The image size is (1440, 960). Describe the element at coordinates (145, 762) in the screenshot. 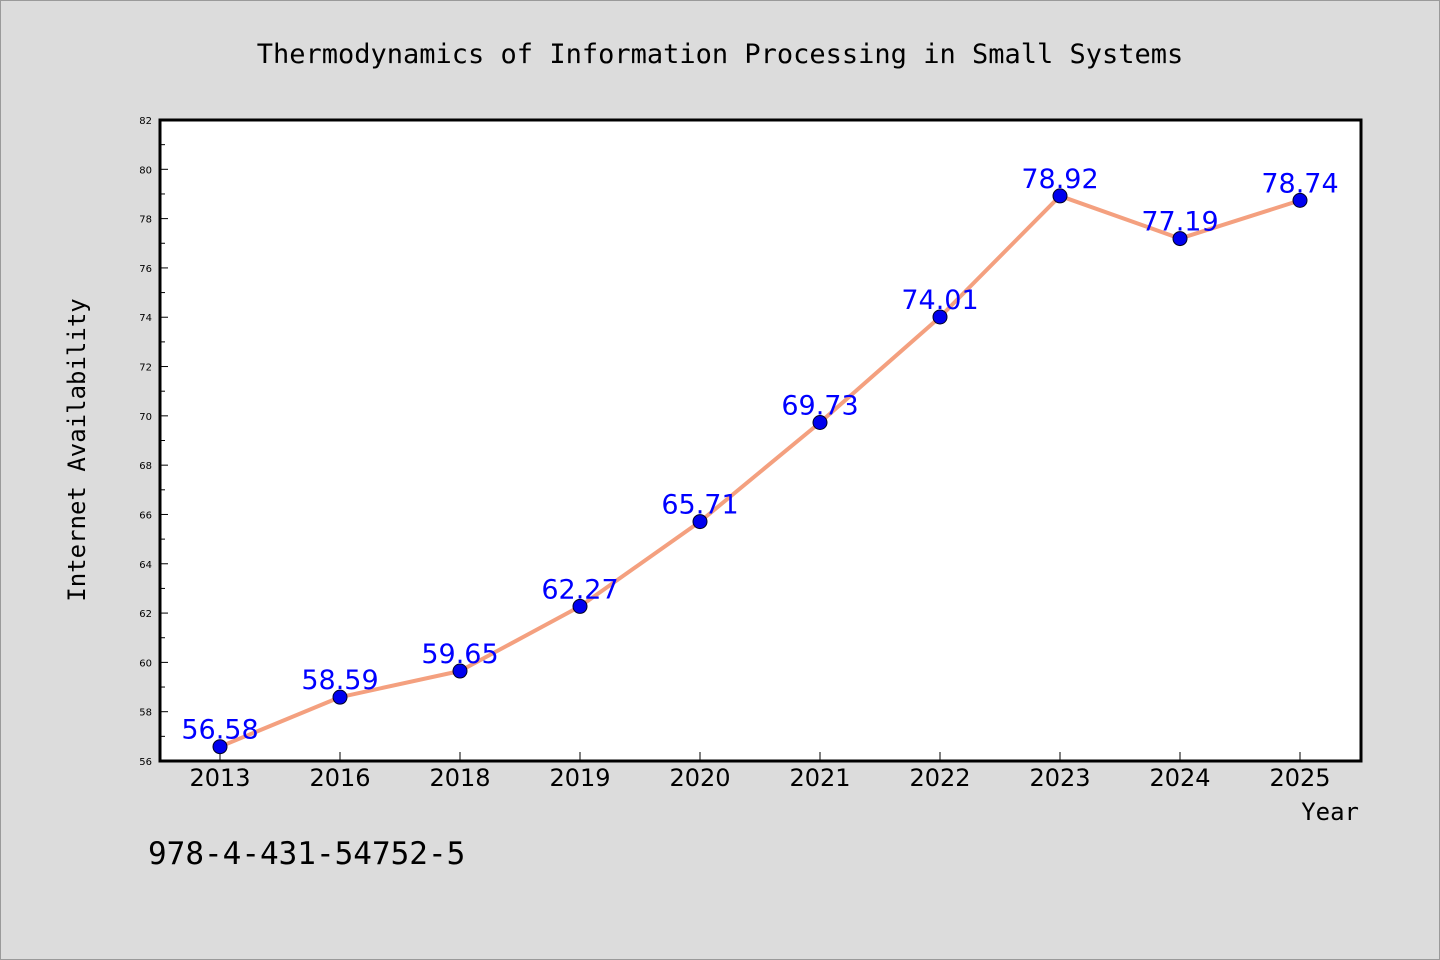

I see `y-tick-label: 56` at that location.